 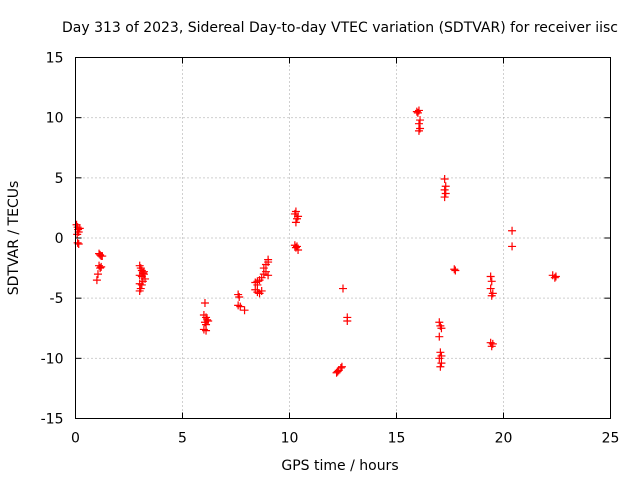 What do you see at coordinates (75, 439) in the screenshot?
I see `x-tick-label: 0` at bounding box center [75, 439].